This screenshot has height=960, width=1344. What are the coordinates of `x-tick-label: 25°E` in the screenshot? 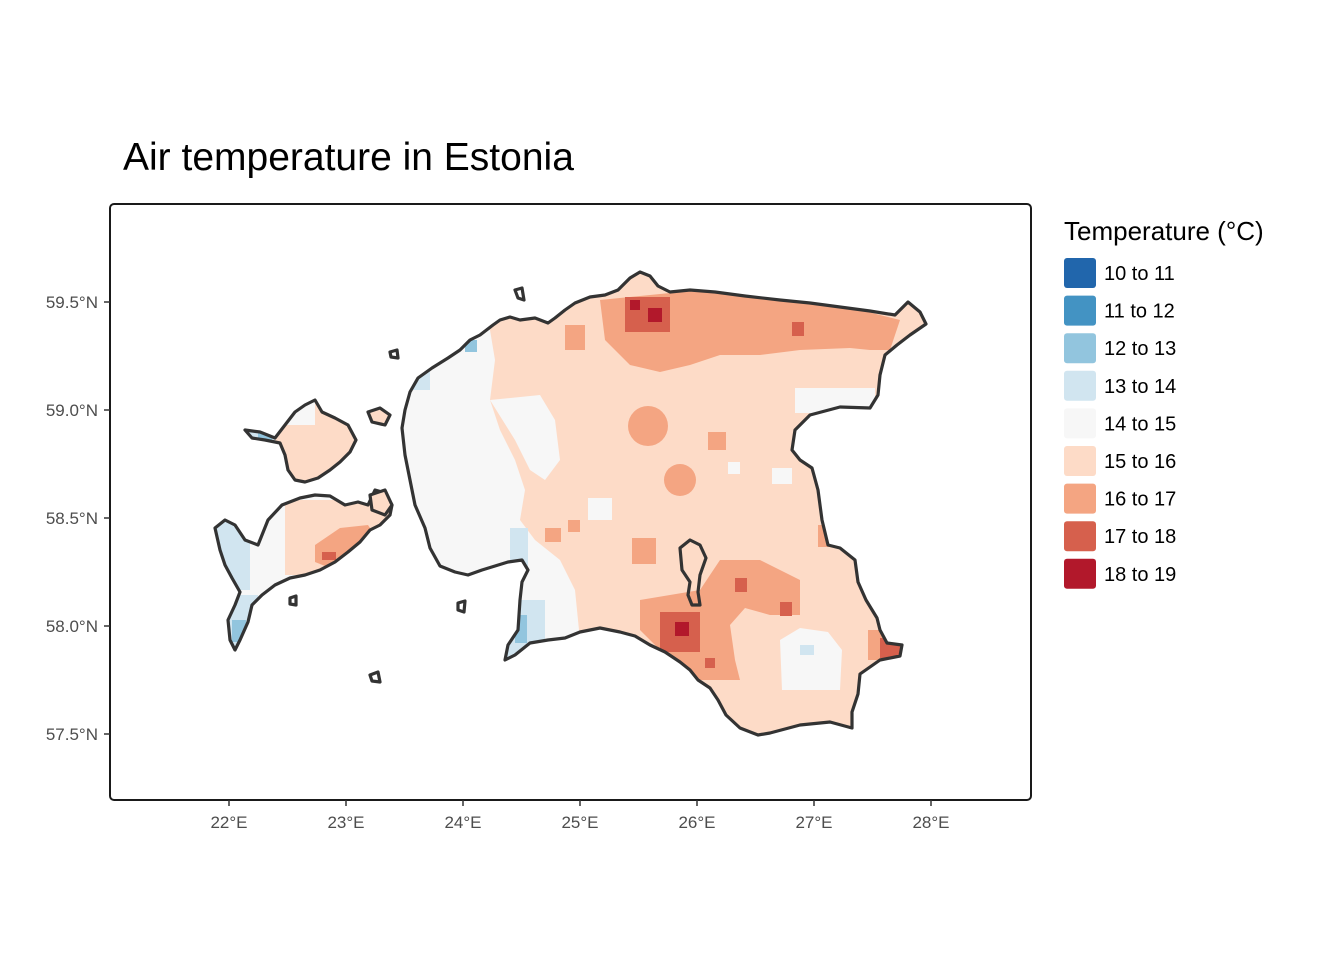 It's located at (579, 822).